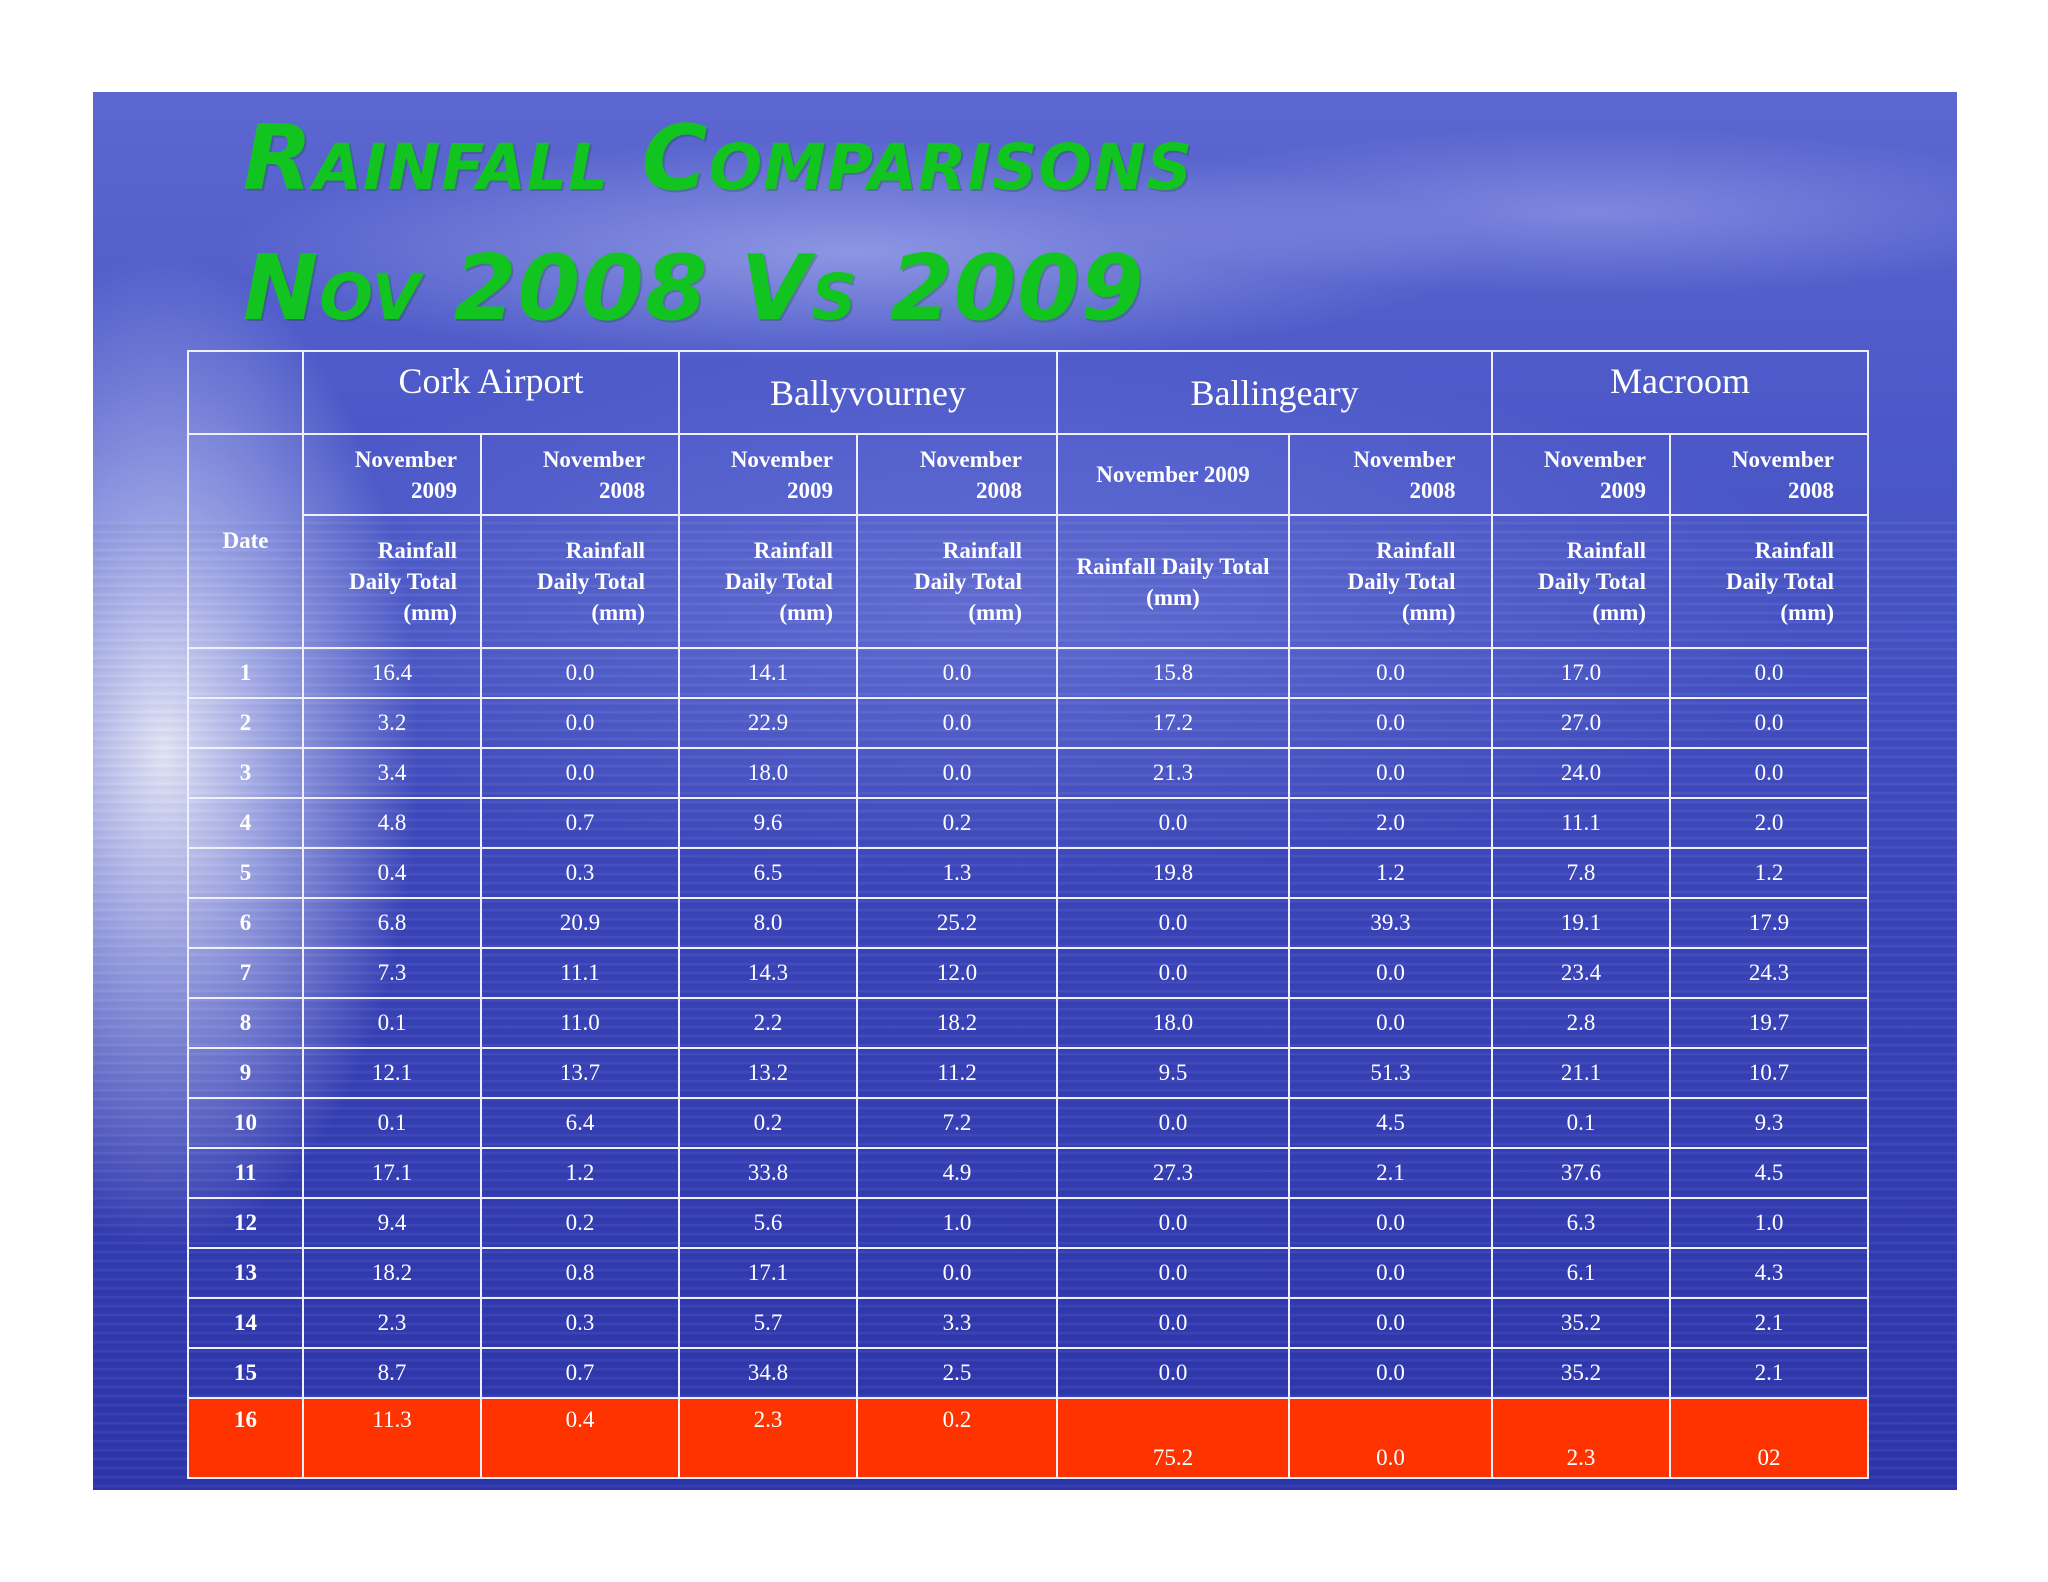 The width and height of the screenshot is (2048, 1582). What do you see at coordinates (1390, 1073) in the screenshot?
I see `rainfall-cell-ballingeary-2008: 51.3` at bounding box center [1390, 1073].